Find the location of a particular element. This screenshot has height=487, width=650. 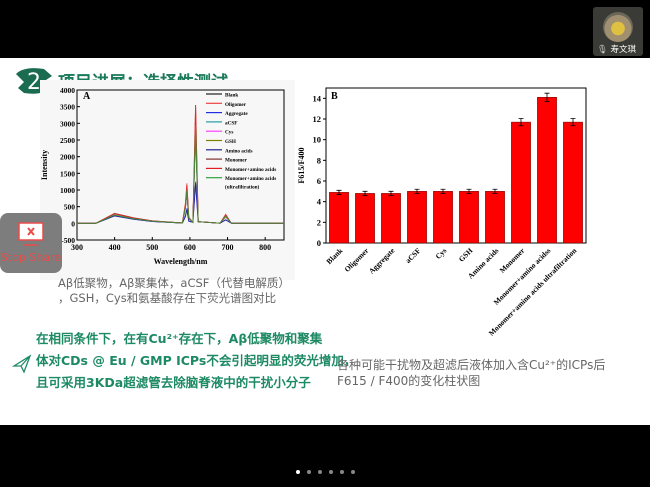

conclusion-line2: 体对CDs @ Eu / GMP ICPs不会引起明显的荧光增加， is located at coordinates (196, 360).